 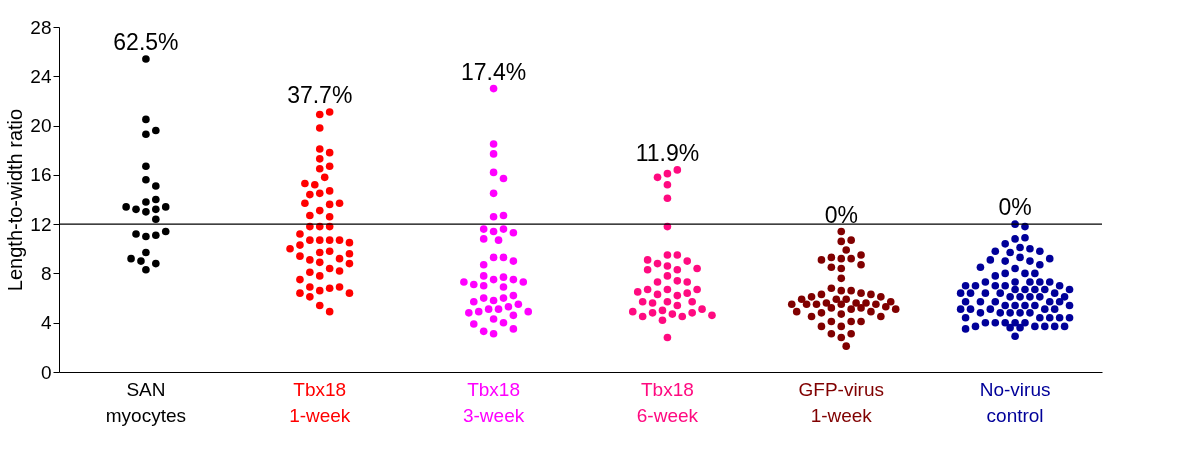 I want to click on annotation: 11.9%, so click(x=667, y=152).